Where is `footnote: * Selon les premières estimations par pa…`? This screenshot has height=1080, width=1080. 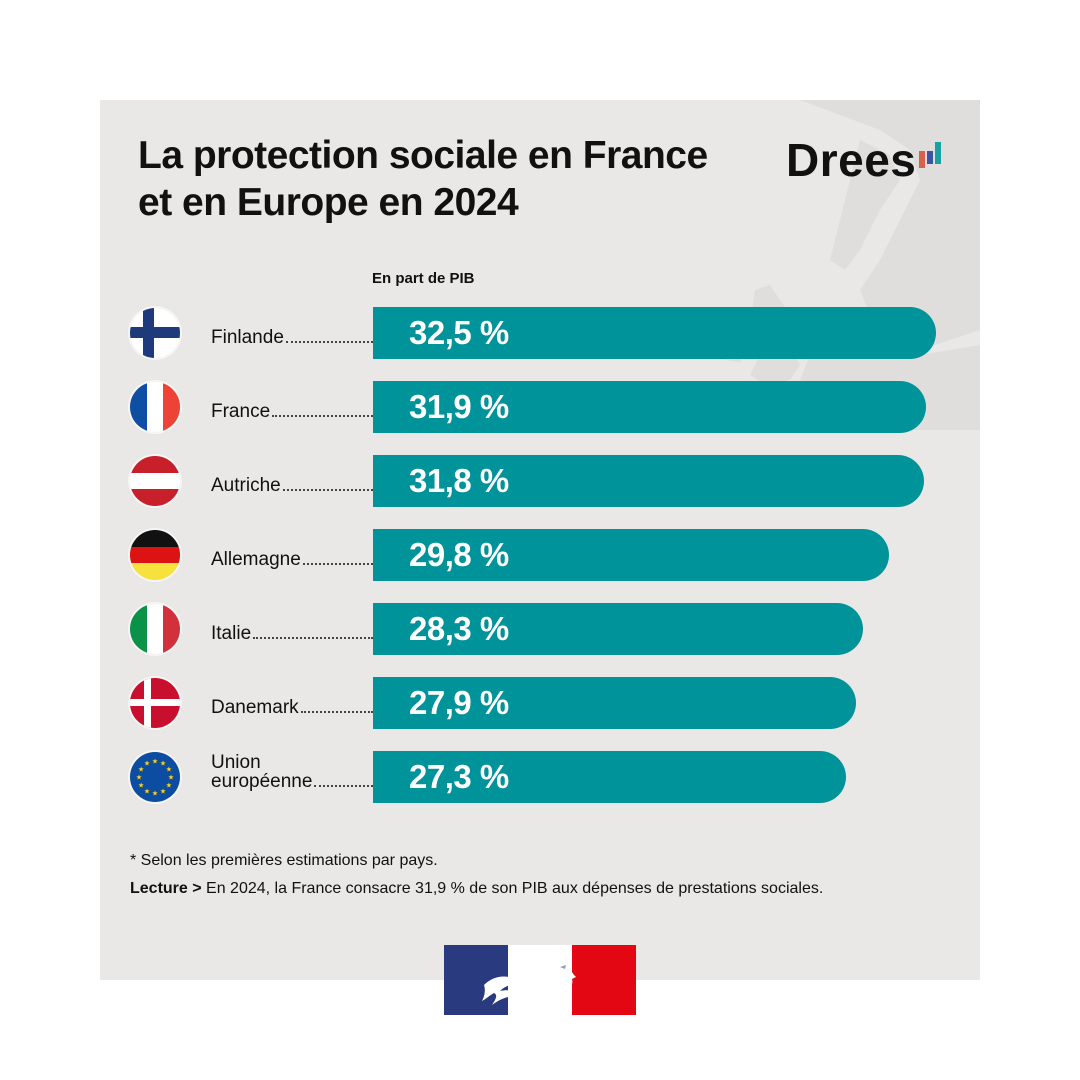 footnote: * Selon les premières estimations par pa… is located at coordinates (284, 860).